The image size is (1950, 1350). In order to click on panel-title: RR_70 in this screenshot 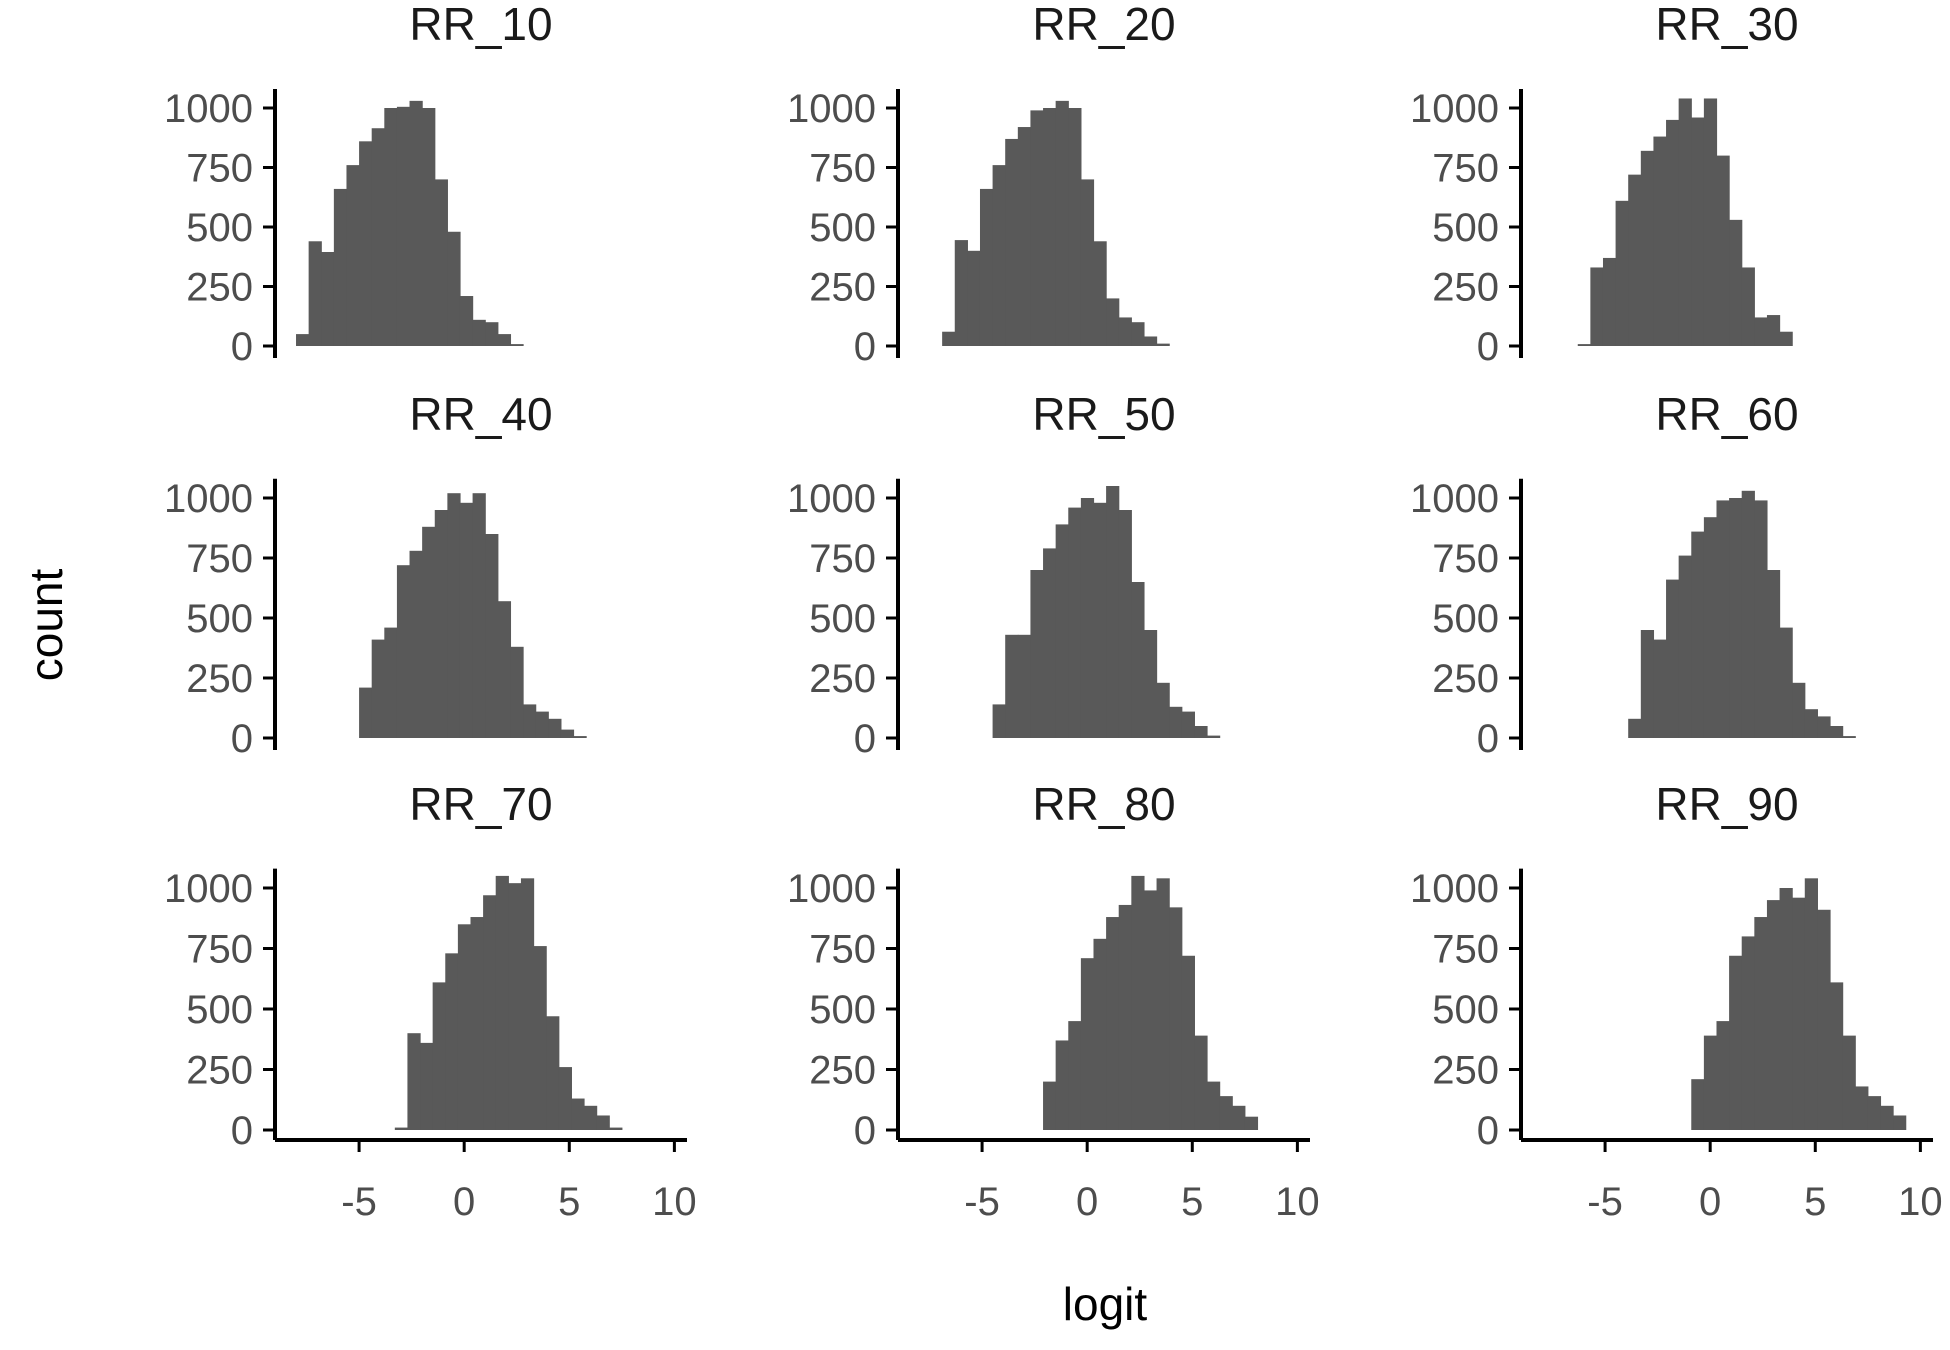, I will do `click(480, 804)`.